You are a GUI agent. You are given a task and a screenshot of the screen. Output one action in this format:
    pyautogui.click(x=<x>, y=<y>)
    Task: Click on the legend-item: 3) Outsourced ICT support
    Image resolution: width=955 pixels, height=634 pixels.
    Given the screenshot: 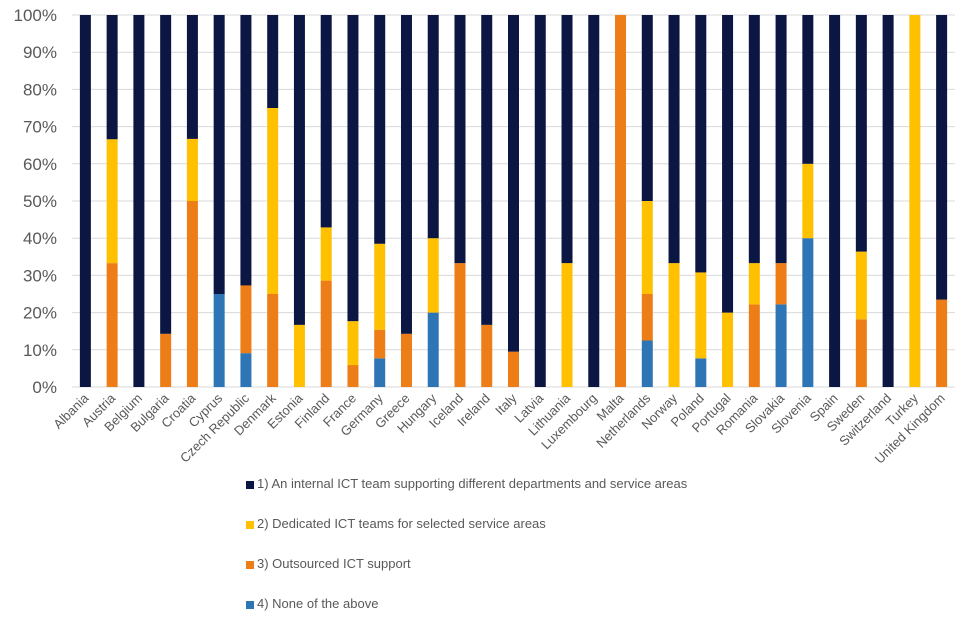 What is the action you would take?
    pyautogui.click(x=466, y=574)
    